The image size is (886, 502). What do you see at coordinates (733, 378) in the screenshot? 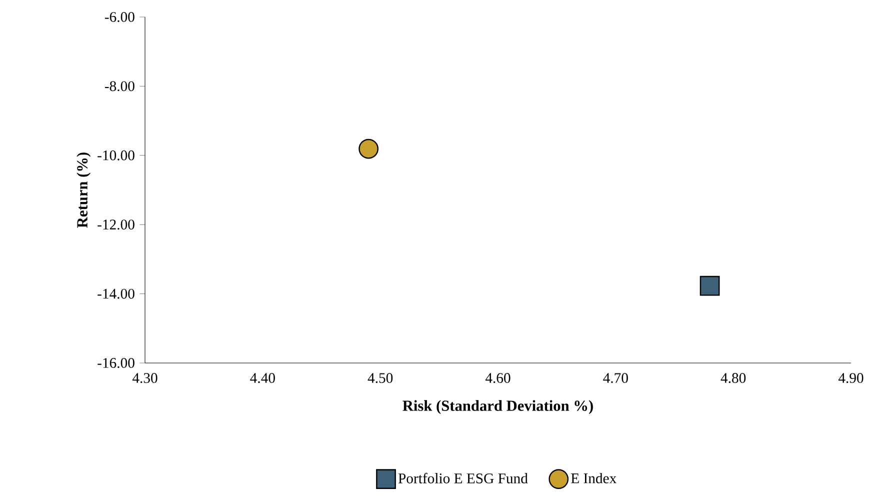
I see `x-tick-label: 4.80` at bounding box center [733, 378].